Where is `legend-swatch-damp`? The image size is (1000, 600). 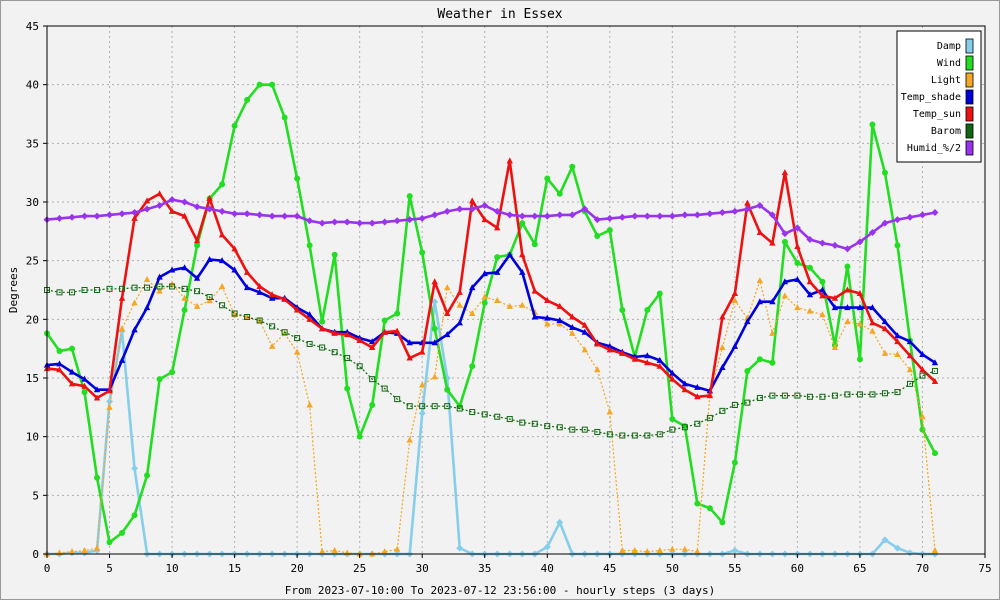
legend-swatch-damp is located at coordinates (969, 46).